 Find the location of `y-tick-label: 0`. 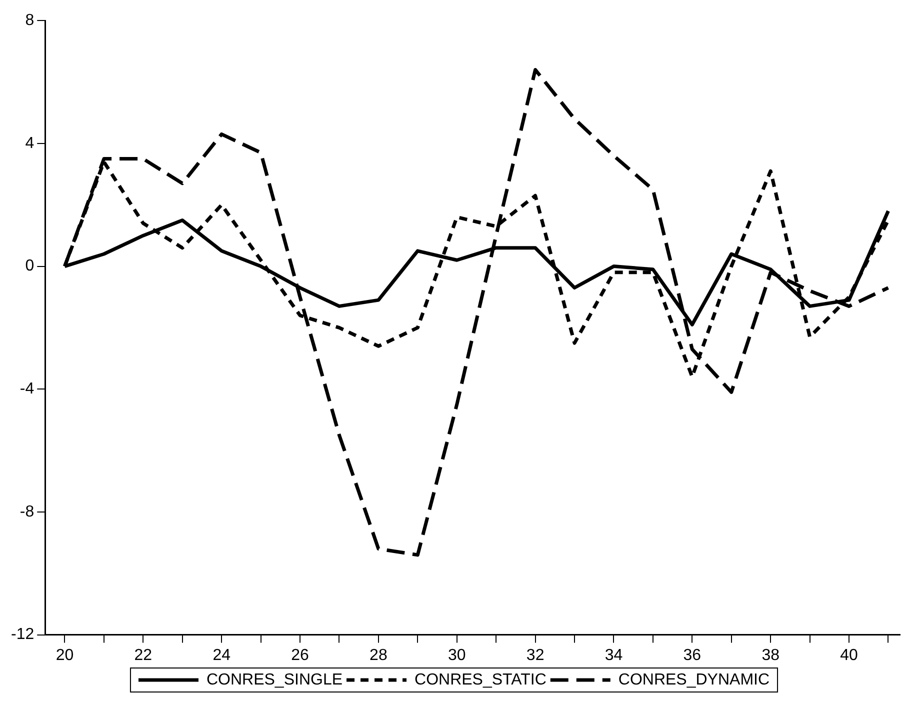

y-tick-label: 0 is located at coordinates (29, 266).